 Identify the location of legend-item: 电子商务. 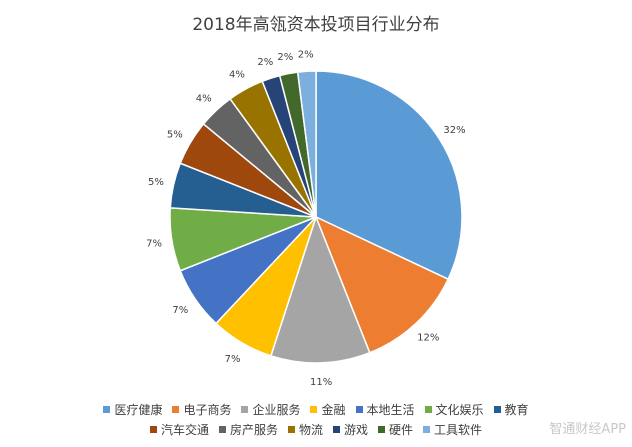
(201, 409).